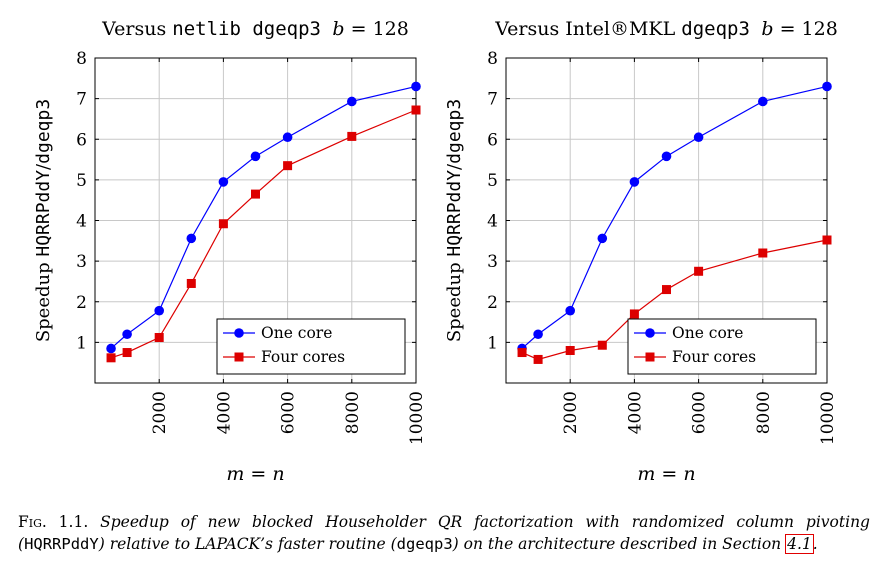  What do you see at coordinates (815, 544) in the screenshot?
I see `caption-text-4: .` at bounding box center [815, 544].